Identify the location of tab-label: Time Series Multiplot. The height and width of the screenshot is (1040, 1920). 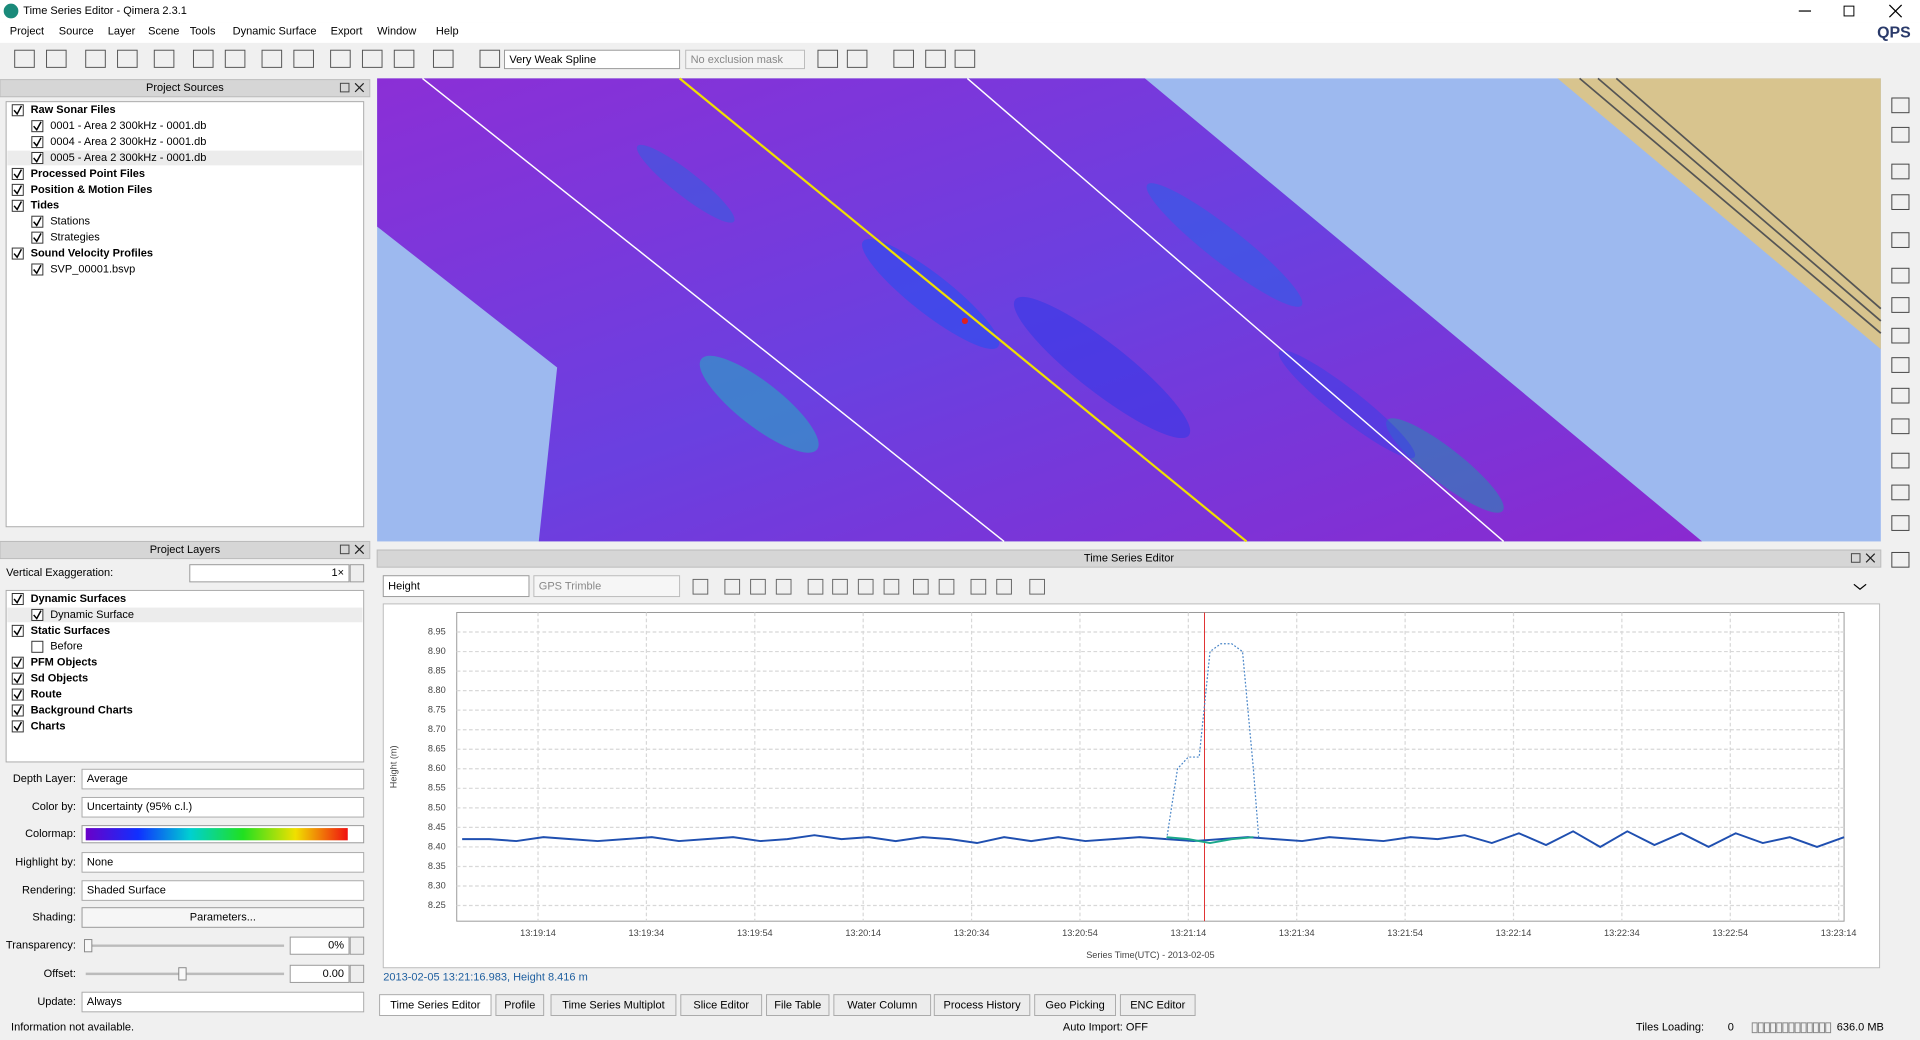
(613, 1006).